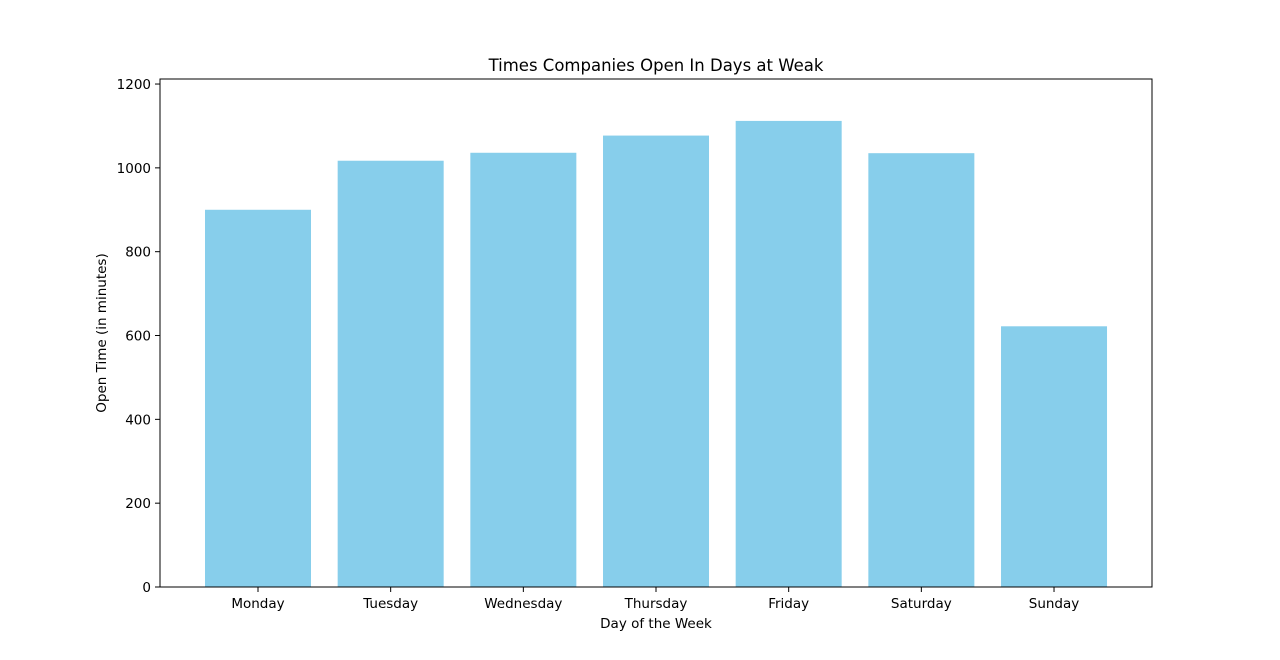 This screenshot has height=660, width=1280. Describe the element at coordinates (523, 369) in the screenshot. I see `bar-wednesday` at that location.